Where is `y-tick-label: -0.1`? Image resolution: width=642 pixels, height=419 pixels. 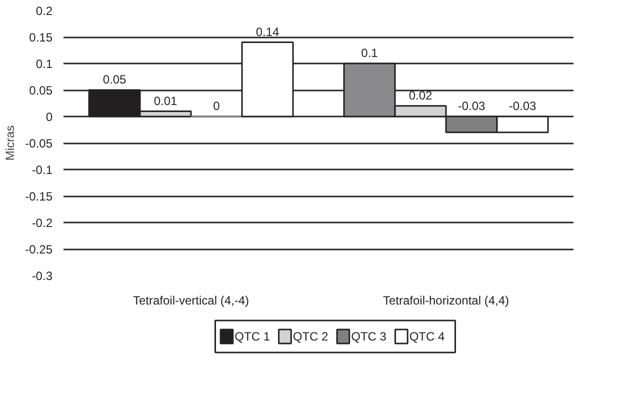
y-tick-label: -0.1 is located at coordinates (42, 170).